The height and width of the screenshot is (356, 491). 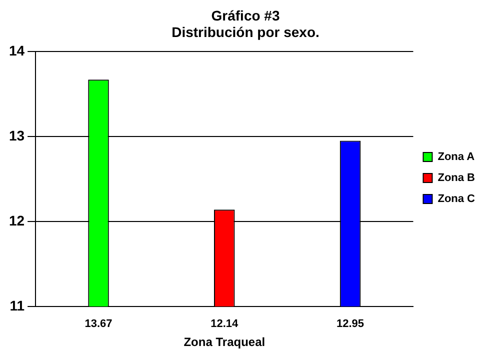 What do you see at coordinates (225, 324) in the screenshot?
I see `x-tick-label: 12.14` at bounding box center [225, 324].